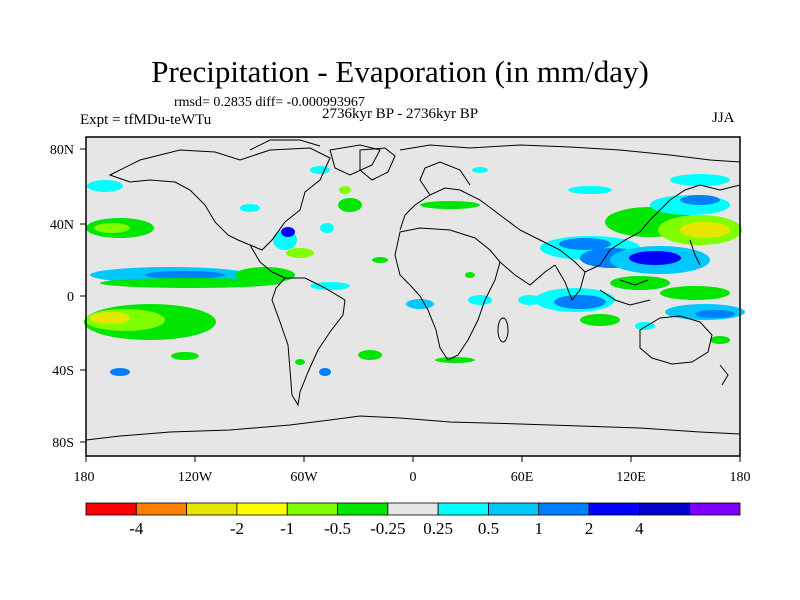 The height and width of the screenshot is (600, 800). I want to click on colorbar-label: -0.25, so click(387, 528).